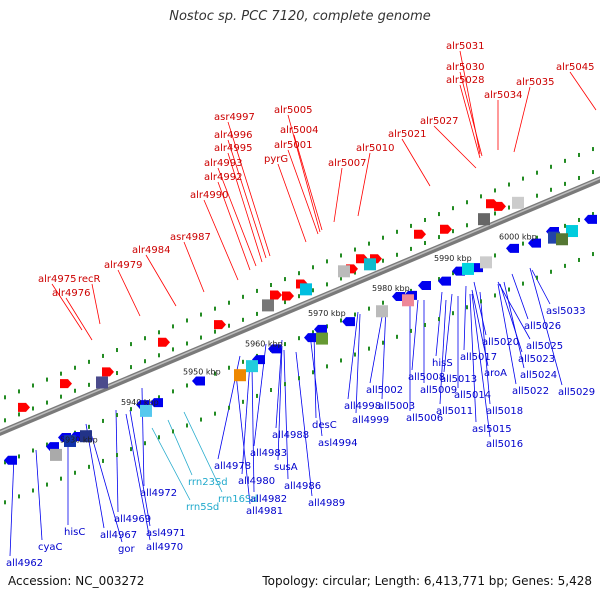 This screenshot has height=600, width=600. What do you see at coordinates (324, 425) in the screenshot?
I see `bottom-gene-label: desC` at bounding box center [324, 425].